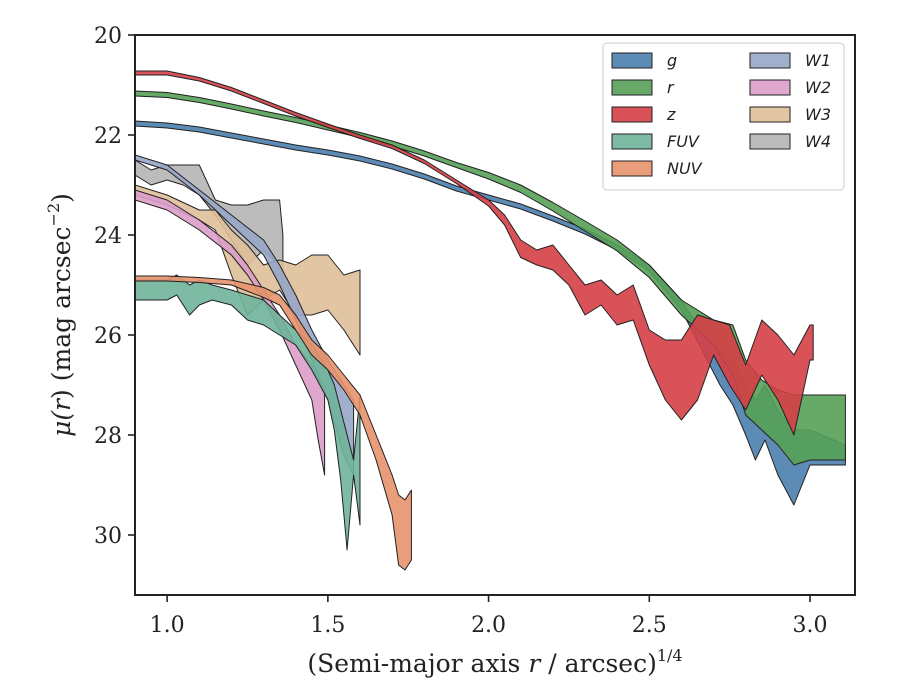  I want to click on legend-label-z: z, so click(671, 114).